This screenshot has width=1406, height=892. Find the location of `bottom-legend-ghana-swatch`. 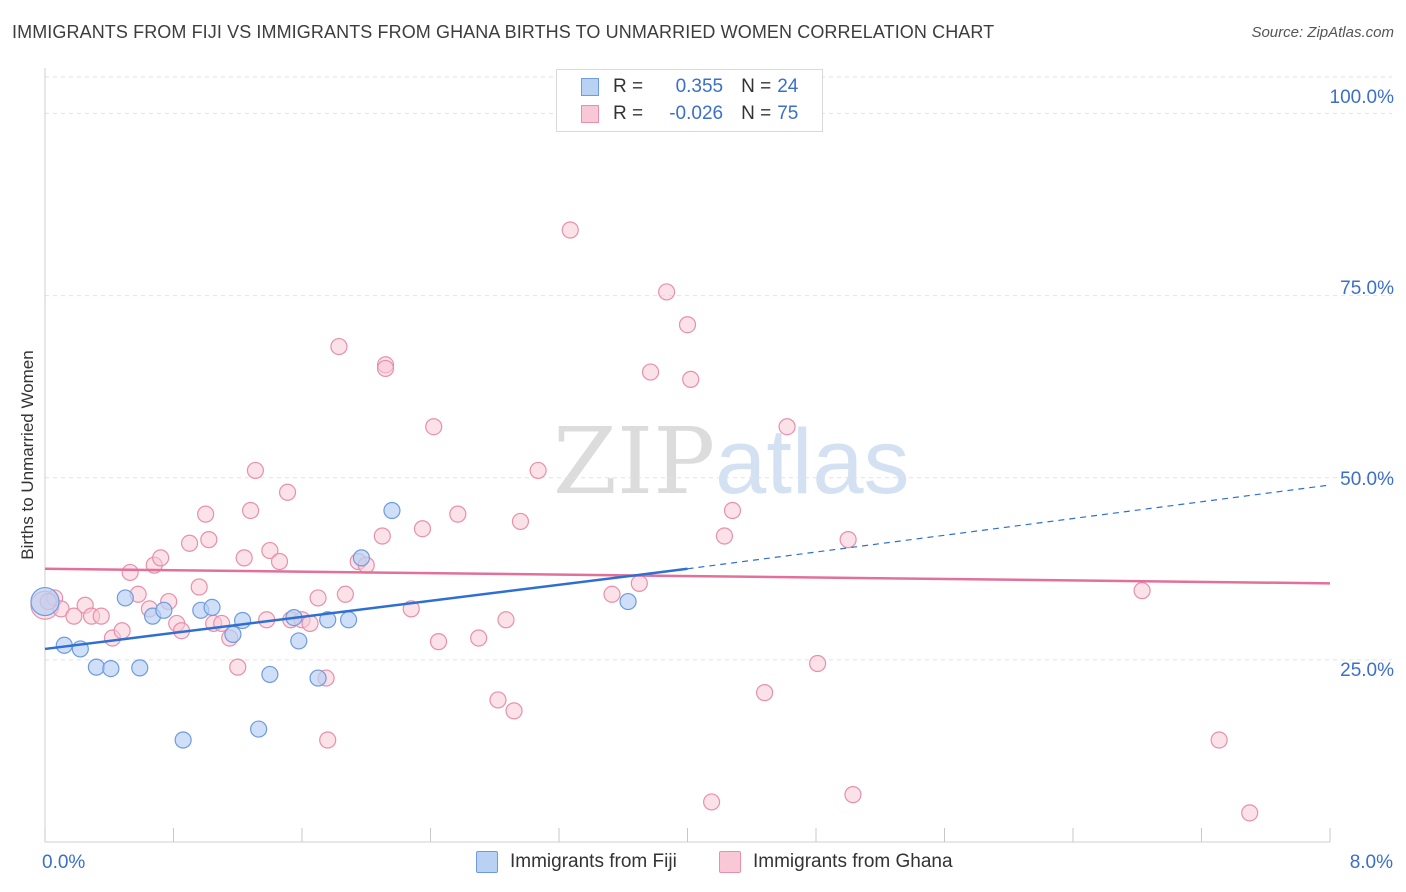

bottom-legend-ghana-swatch is located at coordinates (730, 862).